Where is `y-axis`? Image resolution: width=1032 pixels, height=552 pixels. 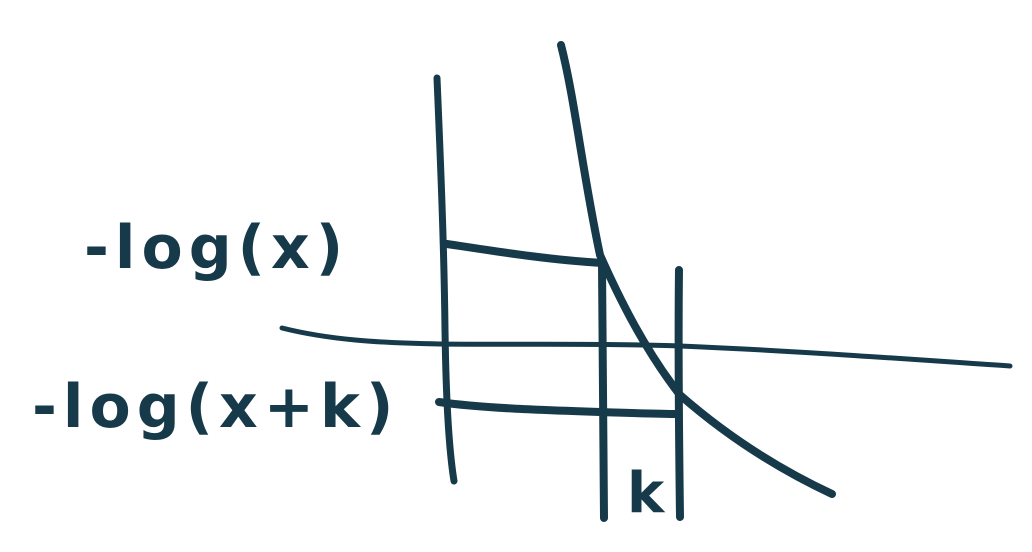
y-axis is located at coordinates (445, 279).